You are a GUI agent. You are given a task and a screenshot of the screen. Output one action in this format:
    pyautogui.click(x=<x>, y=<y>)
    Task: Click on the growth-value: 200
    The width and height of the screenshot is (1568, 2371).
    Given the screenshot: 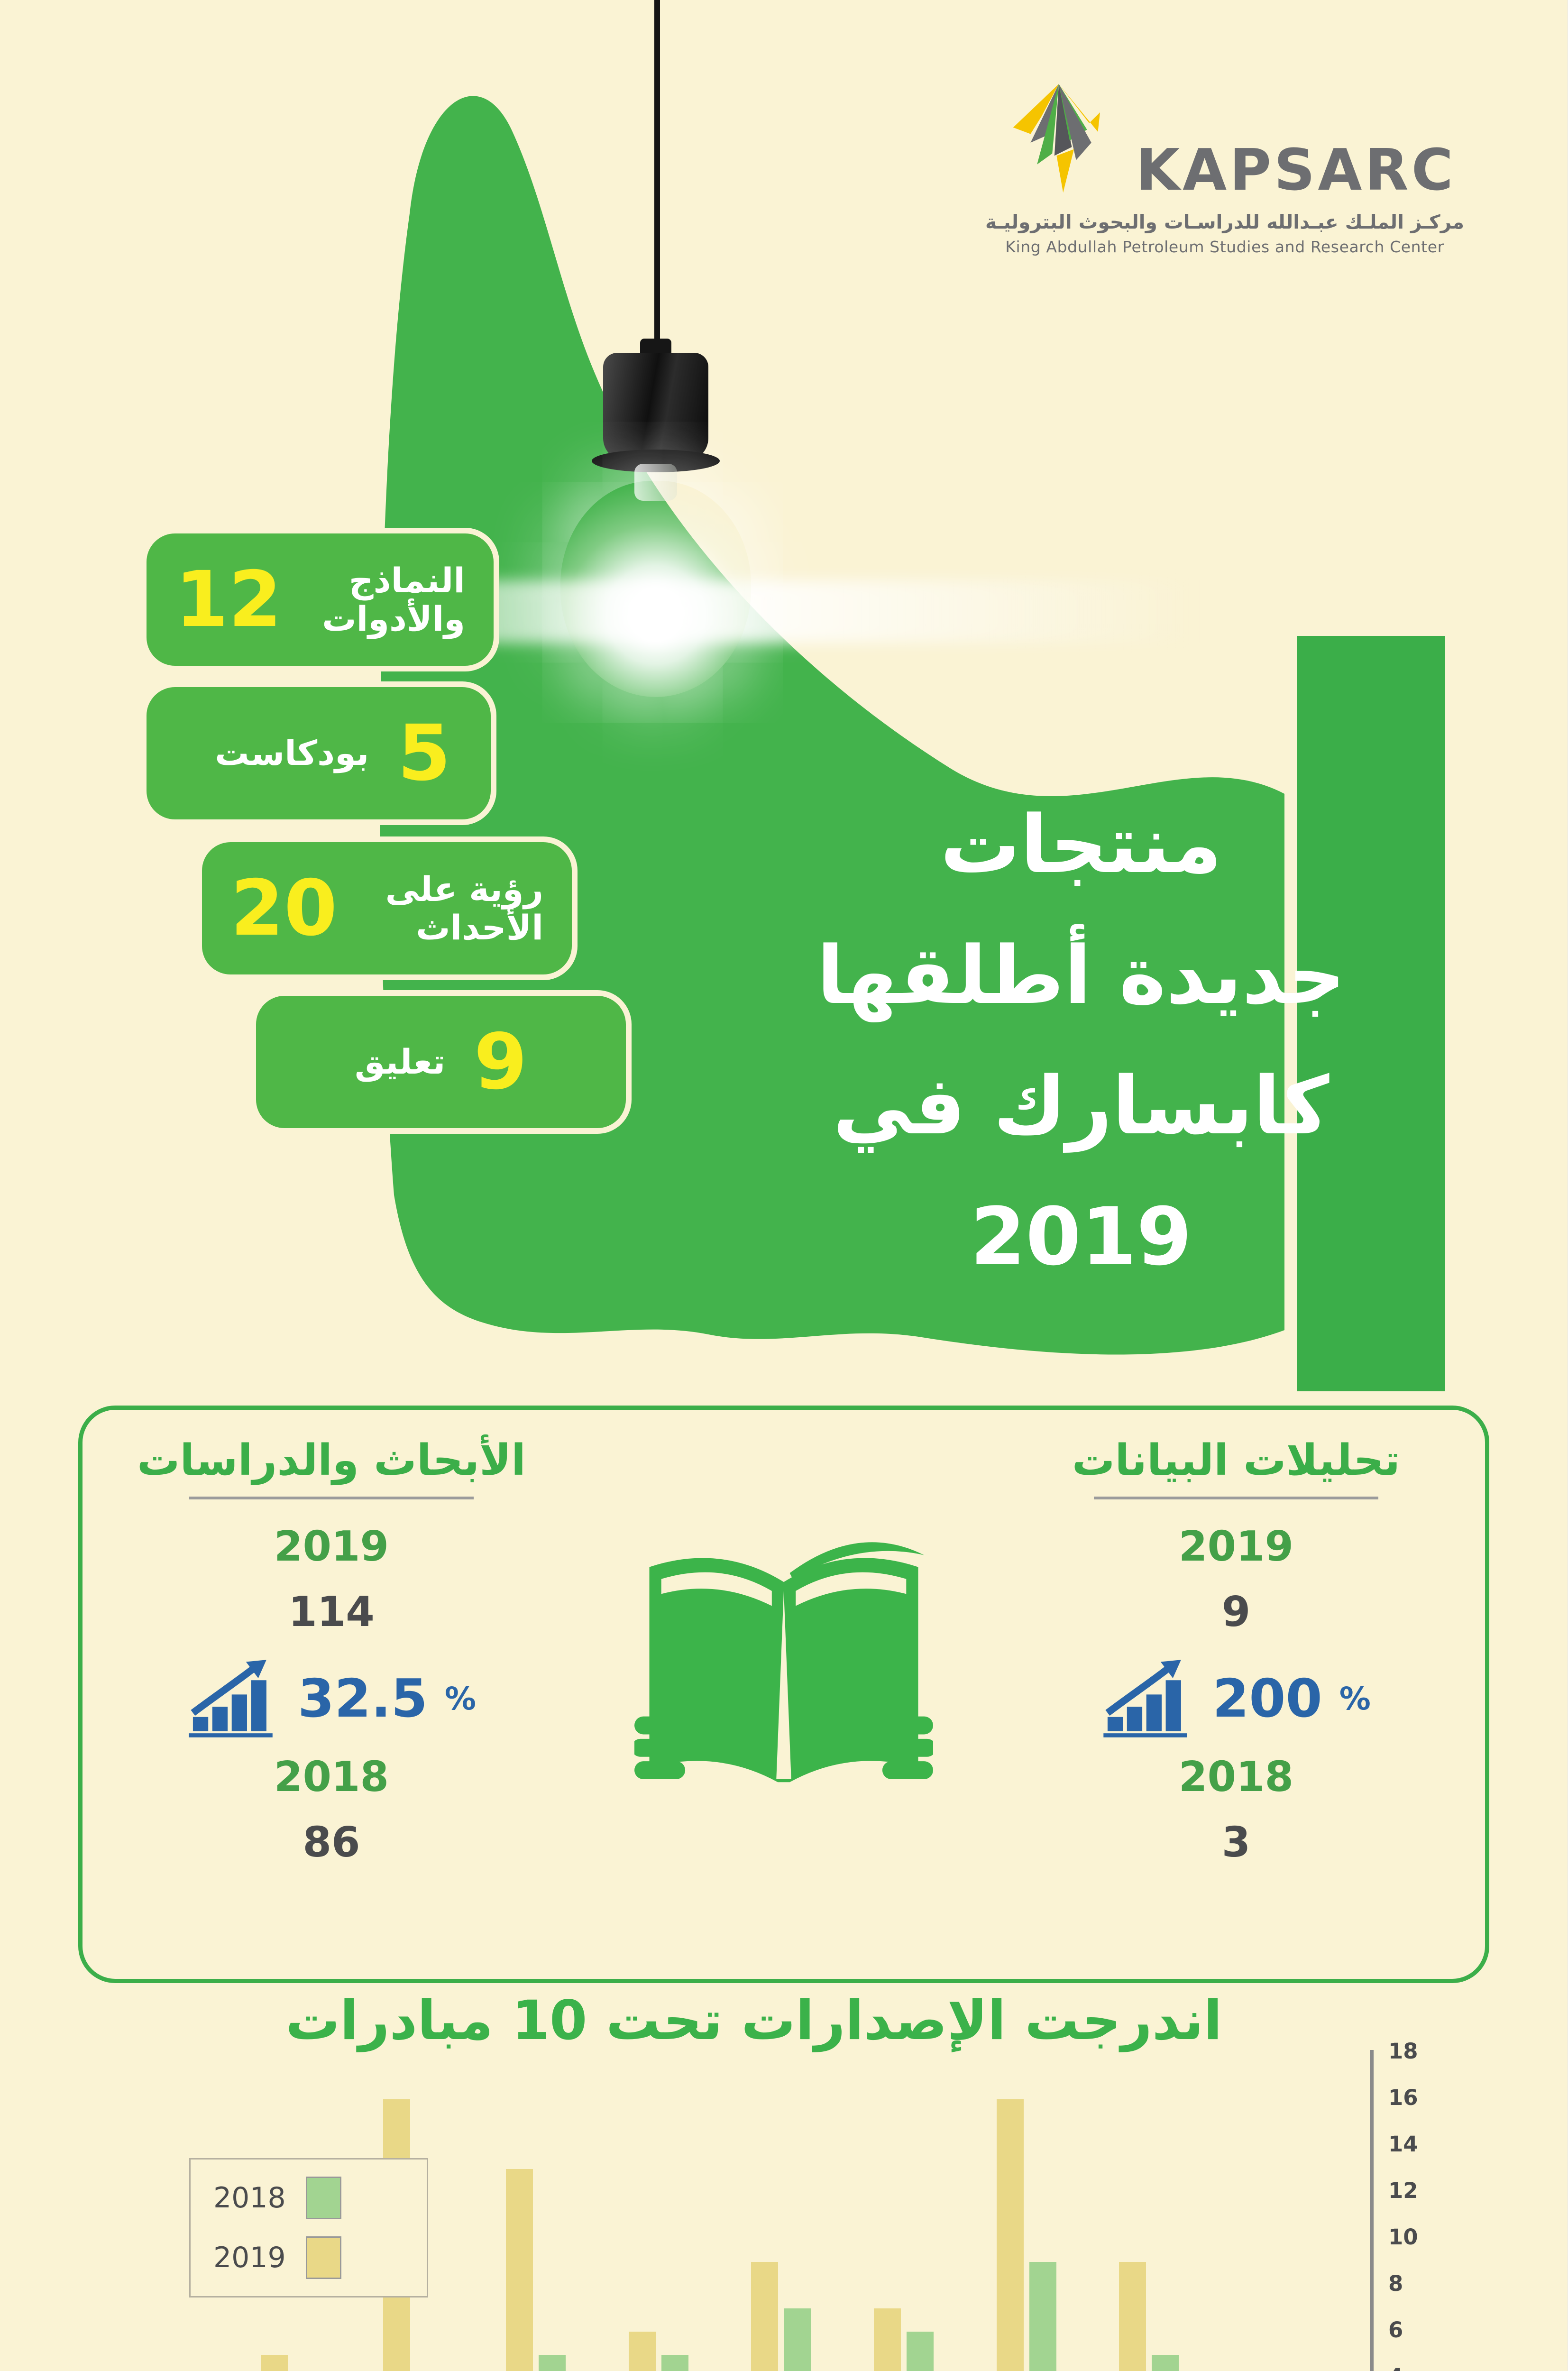 What is the action you would take?
    pyautogui.click(x=1267, y=1698)
    